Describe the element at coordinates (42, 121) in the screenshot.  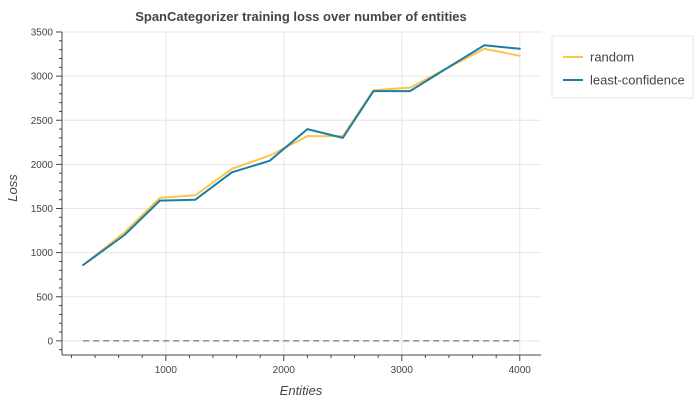
I see `y-tick-label: 2500` at that location.